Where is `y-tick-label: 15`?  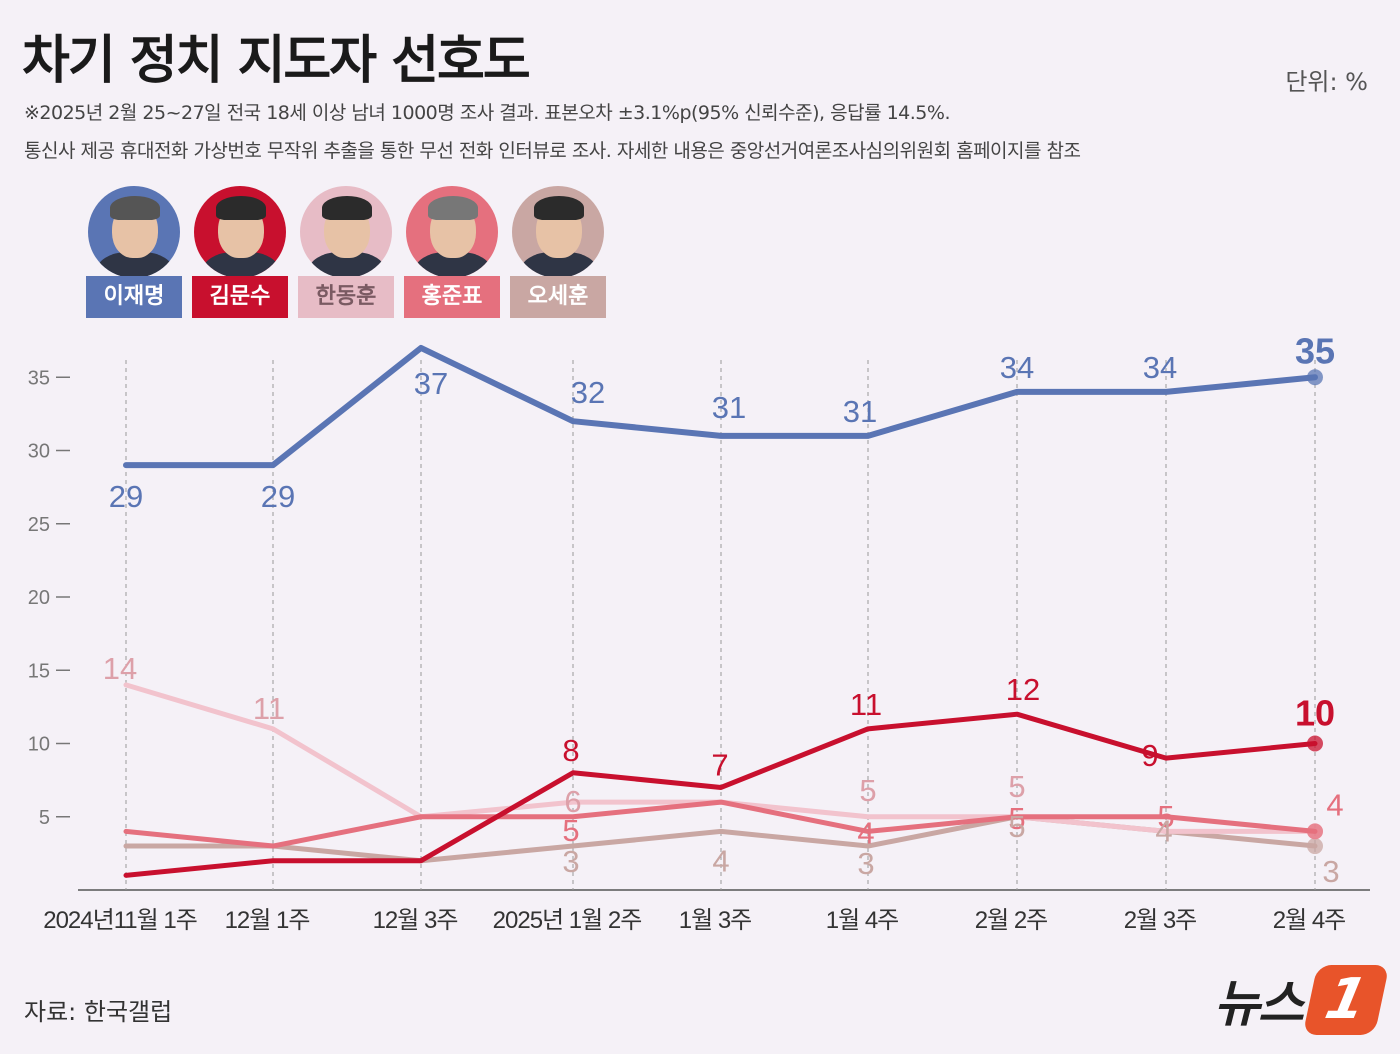
y-tick-label: 15 is located at coordinates (39, 671).